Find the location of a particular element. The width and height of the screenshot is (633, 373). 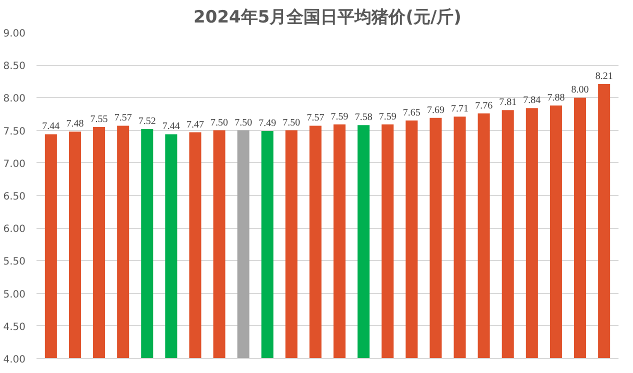

y-tick-label: 6.00 is located at coordinates (14, 230).